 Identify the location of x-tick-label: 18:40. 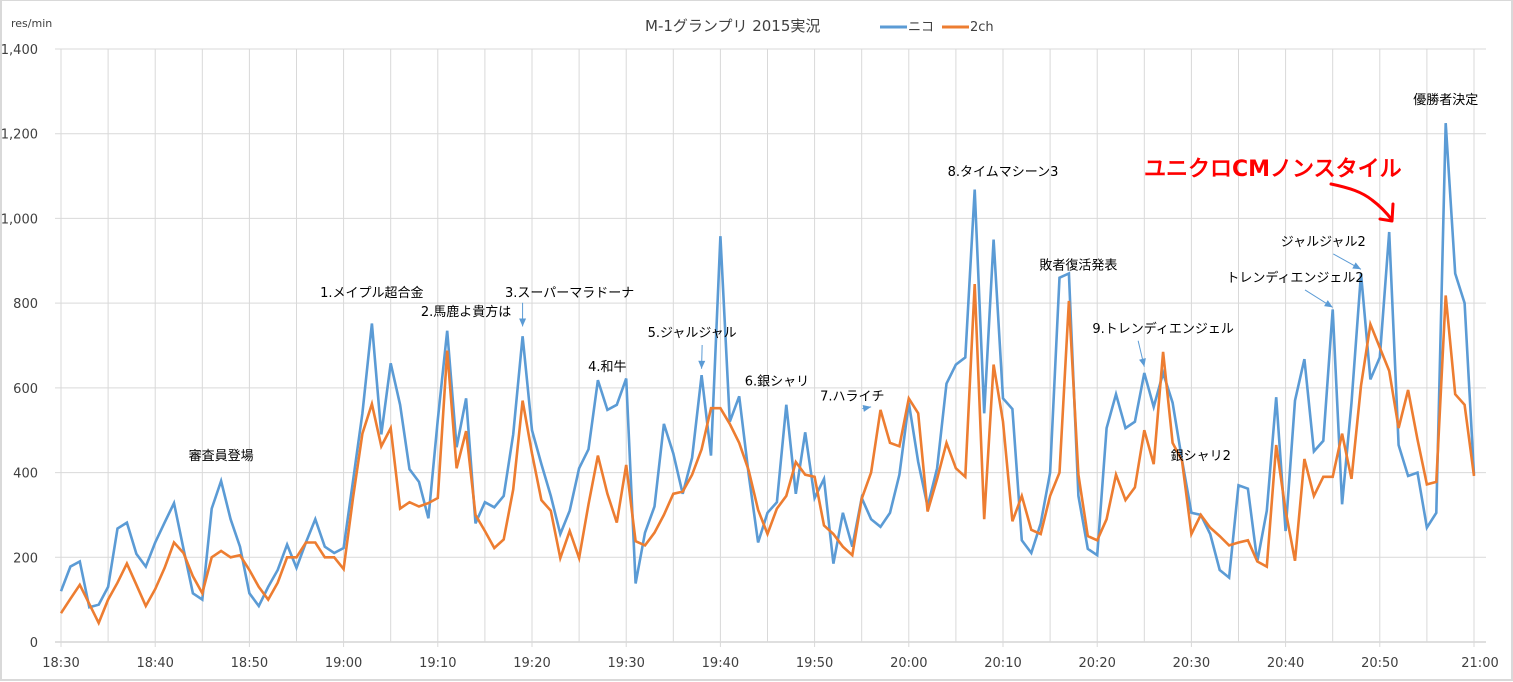
(154, 663).